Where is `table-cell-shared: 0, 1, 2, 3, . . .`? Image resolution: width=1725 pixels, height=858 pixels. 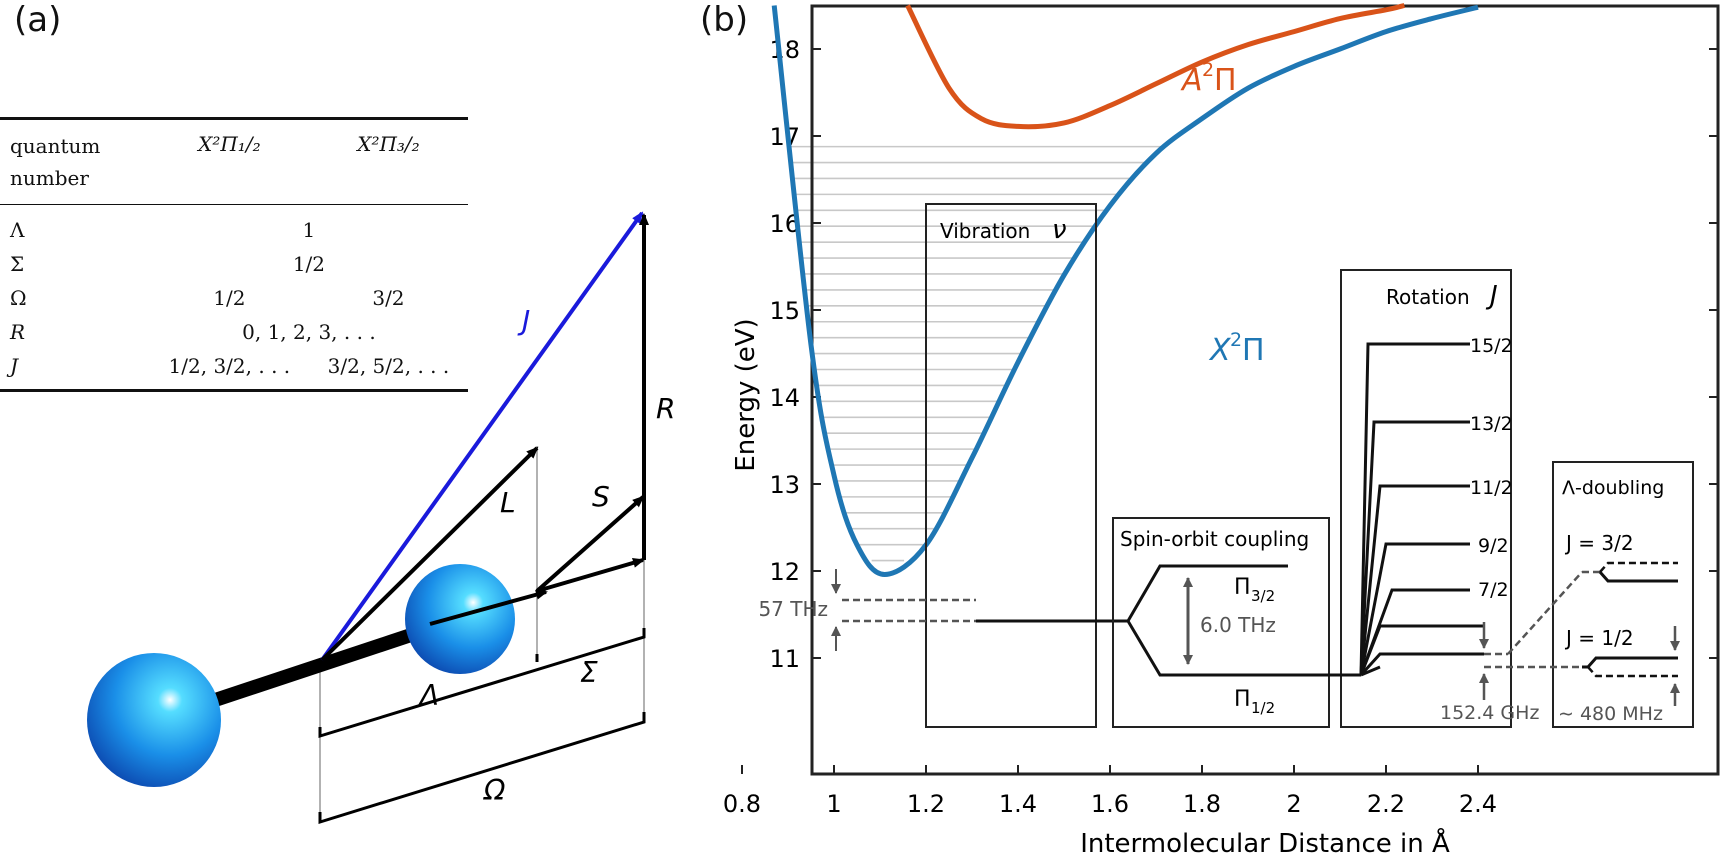 table-cell-shared: 0, 1, 2, 3, . . . is located at coordinates (309, 332).